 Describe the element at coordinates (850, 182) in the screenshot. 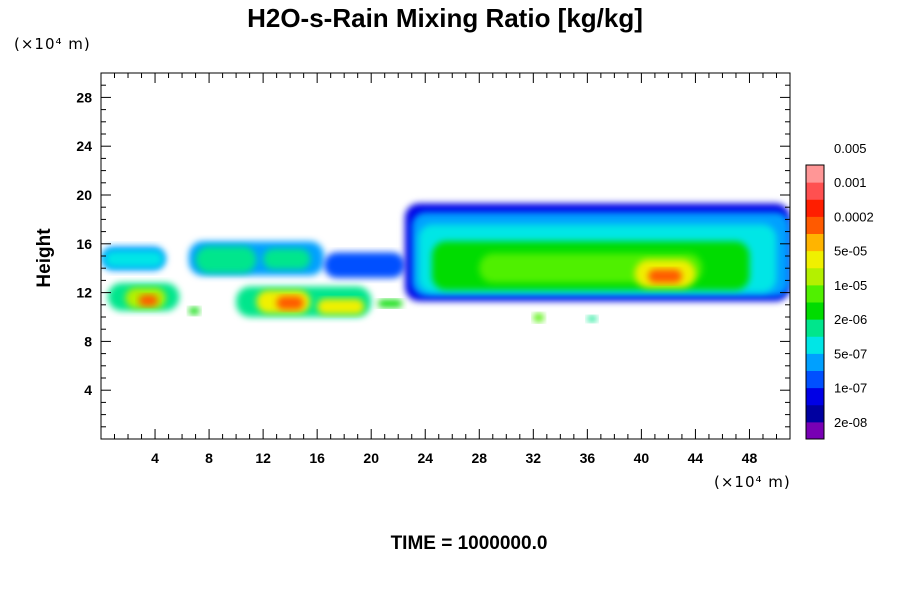

I see `colorbar-label: 0.001` at that location.